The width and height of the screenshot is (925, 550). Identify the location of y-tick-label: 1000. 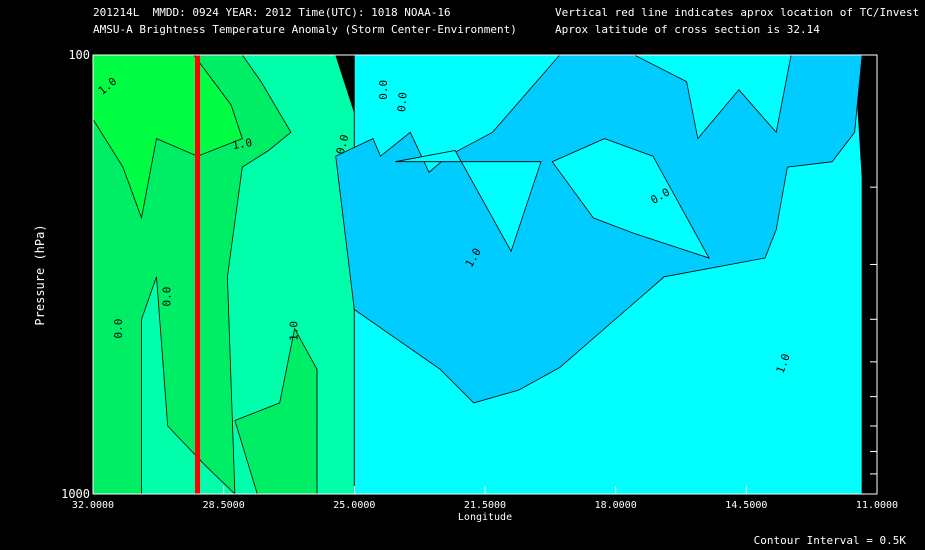
(75, 494).